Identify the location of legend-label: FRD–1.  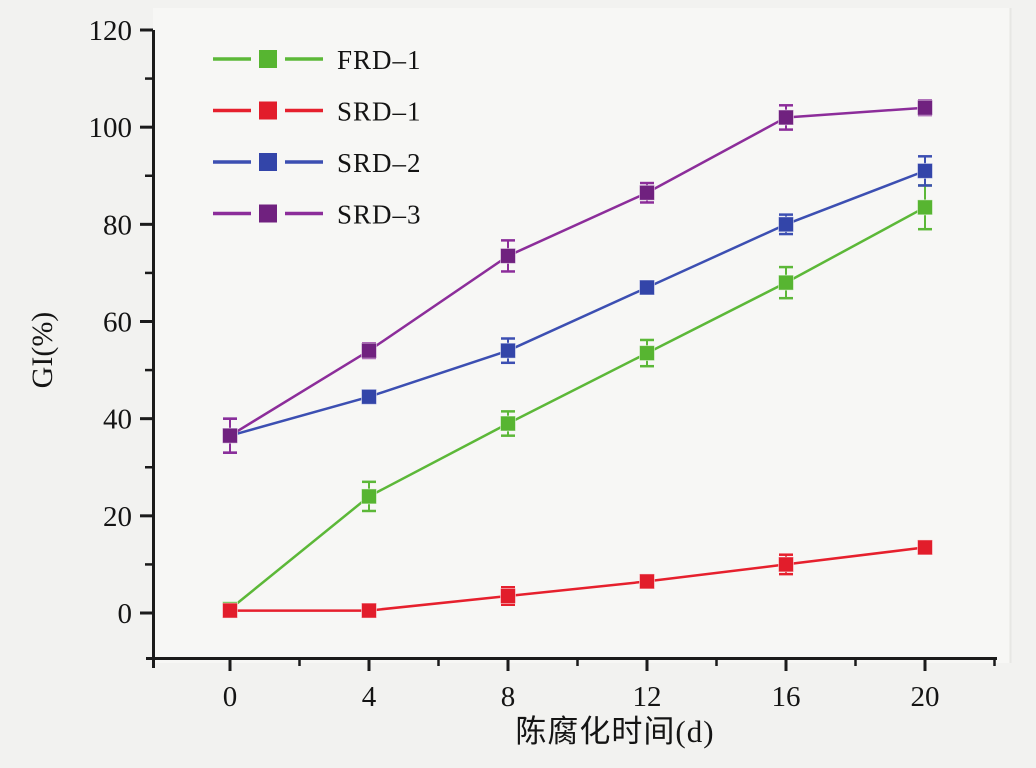
(379, 60).